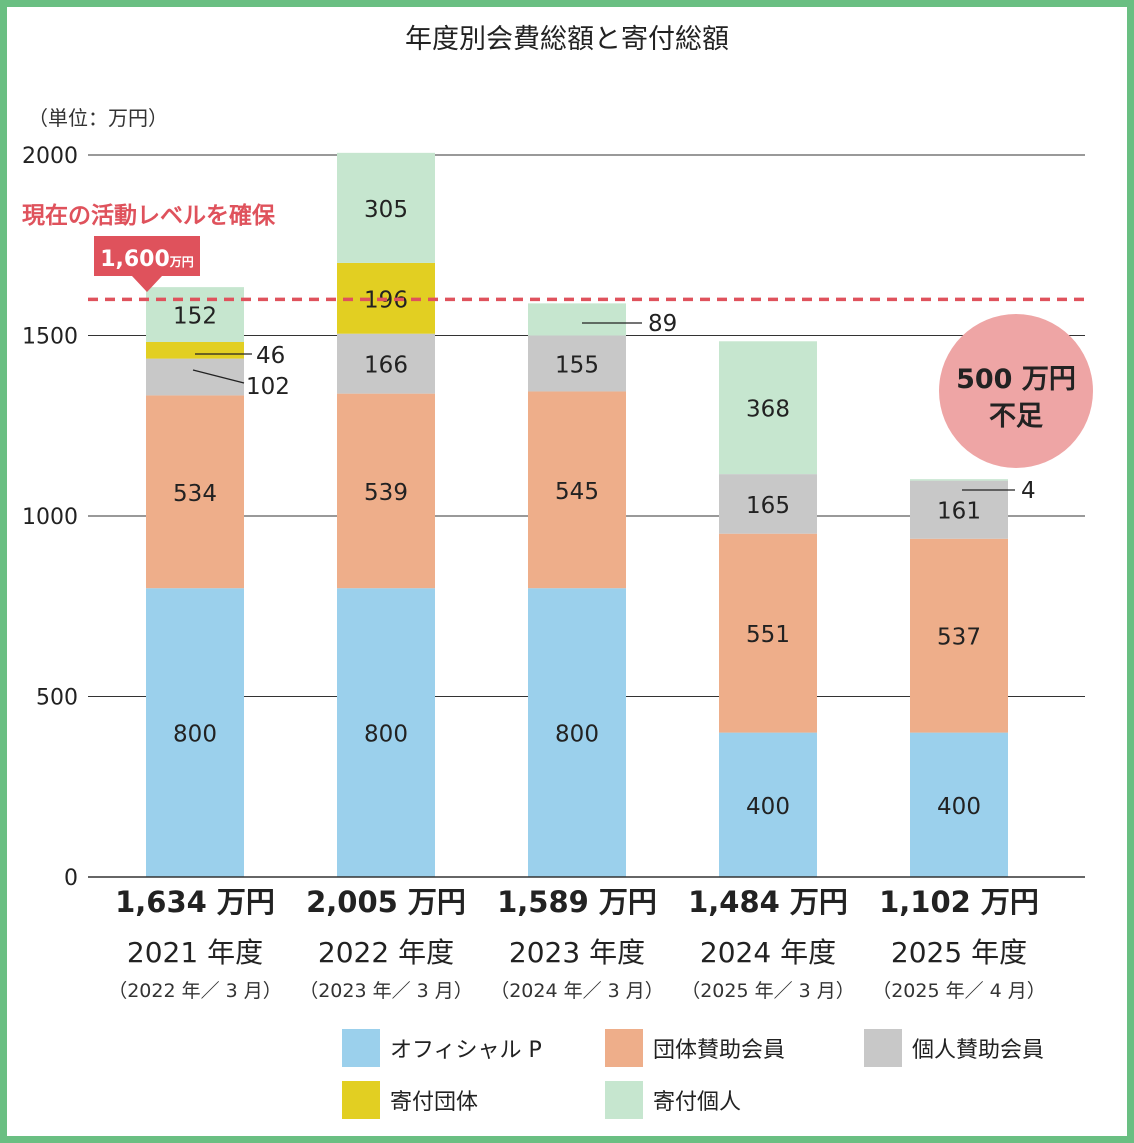 The width and height of the screenshot is (1134, 1143). I want to click on legend-label: 個人賛助会員, so click(978, 1050).